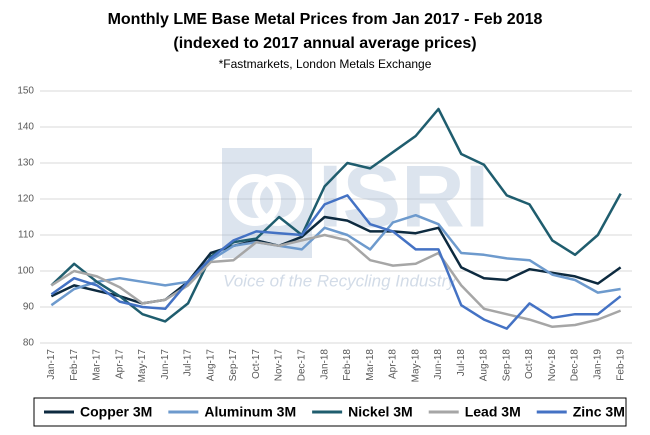  Describe the element at coordinates (25, 199) in the screenshot. I see `y-tick-label: 120` at that location.